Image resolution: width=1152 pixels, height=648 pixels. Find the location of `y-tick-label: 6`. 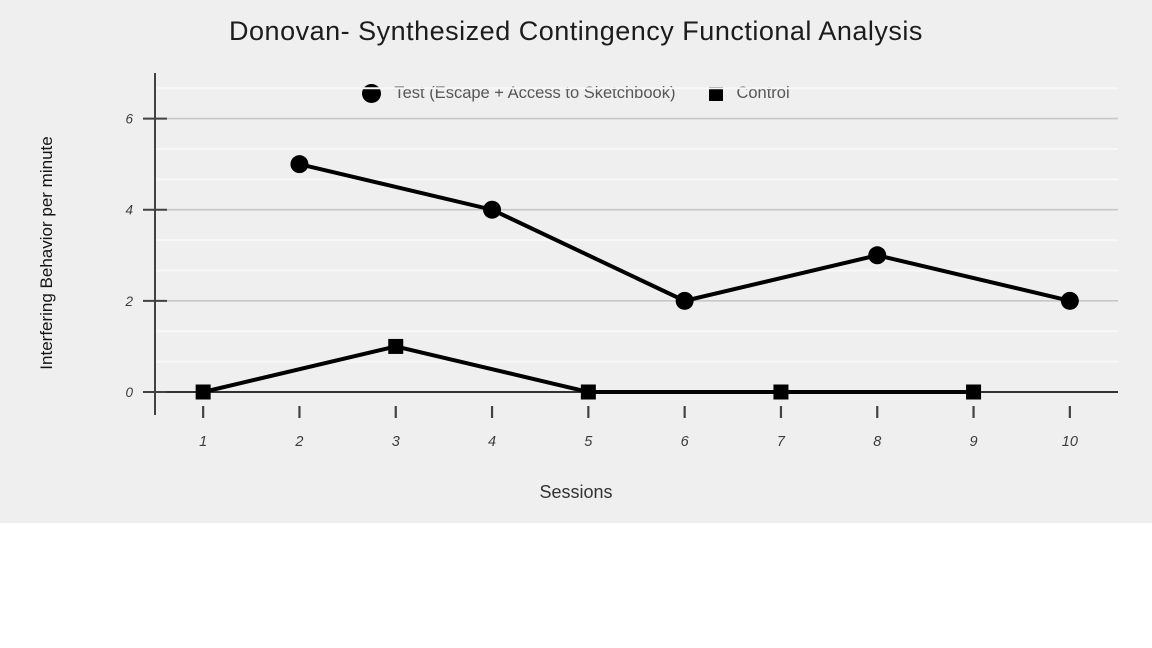

y-tick-label: 6 is located at coordinates (129, 119).